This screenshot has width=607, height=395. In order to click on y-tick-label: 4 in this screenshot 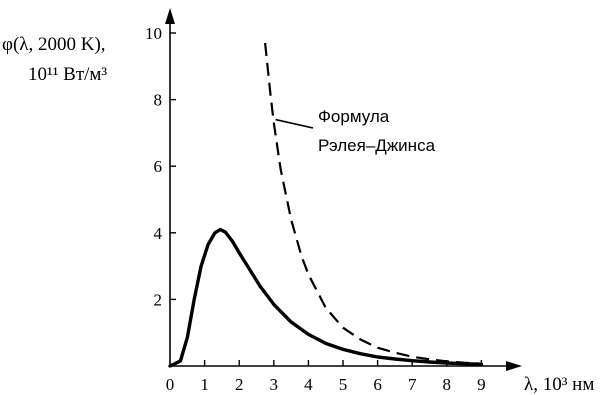, I will do `click(158, 233)`.